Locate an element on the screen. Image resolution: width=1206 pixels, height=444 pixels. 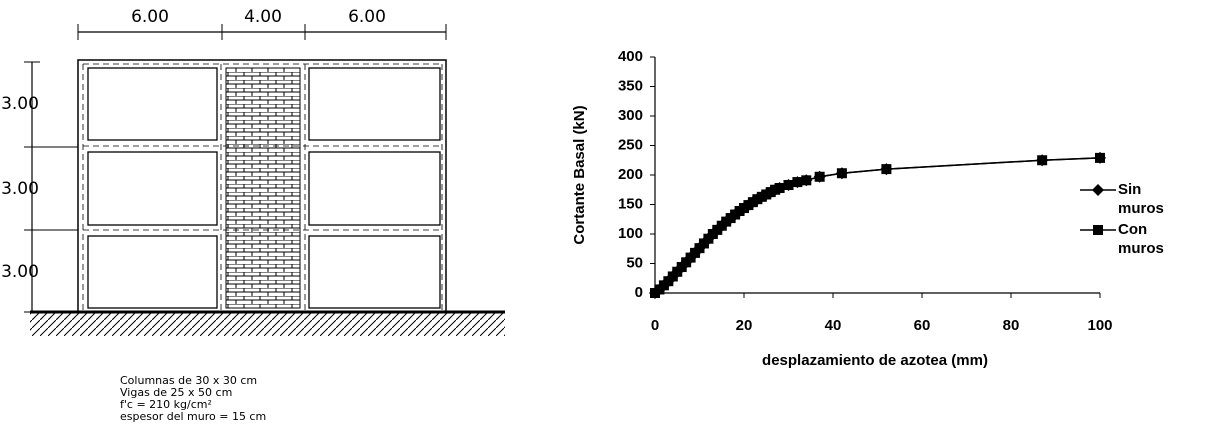
note: Vigas de 25 x 50 cm is located at coordinates (176, 392).